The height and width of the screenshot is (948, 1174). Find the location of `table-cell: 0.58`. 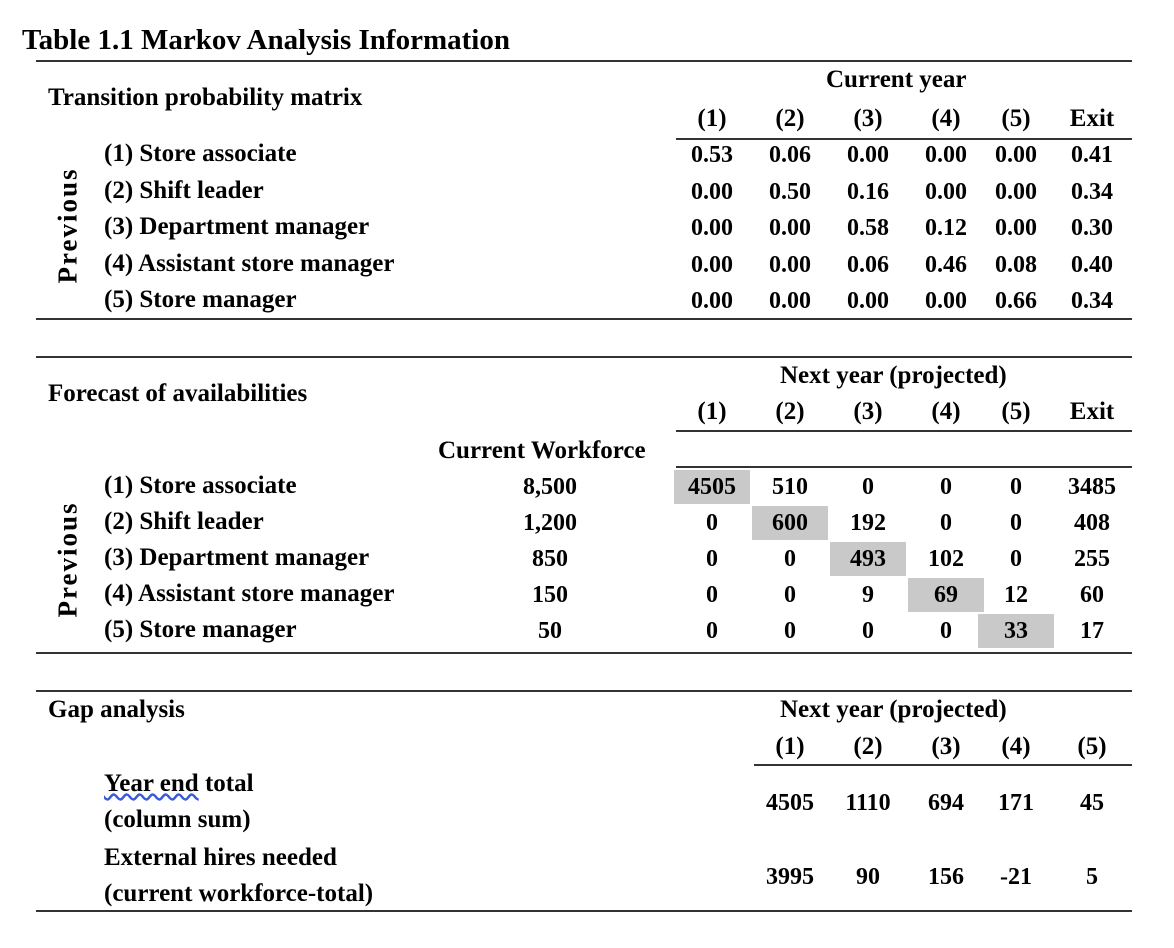

table-cell: 0.58 is located at coordinates (868, 228).